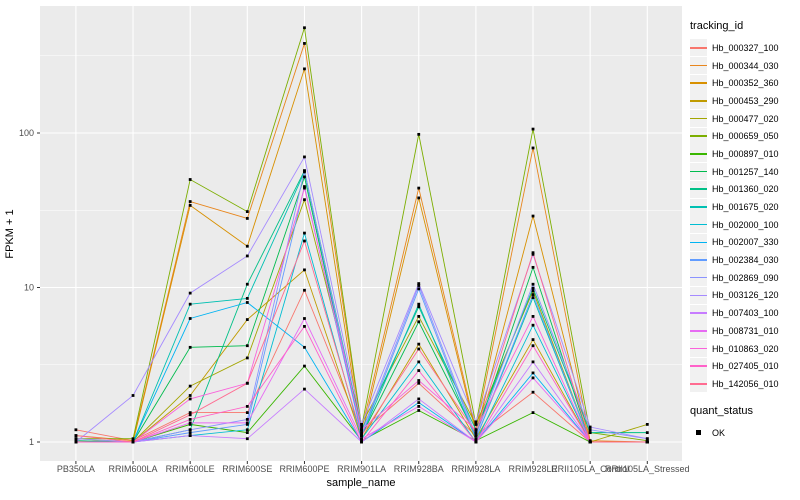 This screenshot has width=800, height=500. I want to click on legend-item: Hb_008731_010, so click(744, 331).